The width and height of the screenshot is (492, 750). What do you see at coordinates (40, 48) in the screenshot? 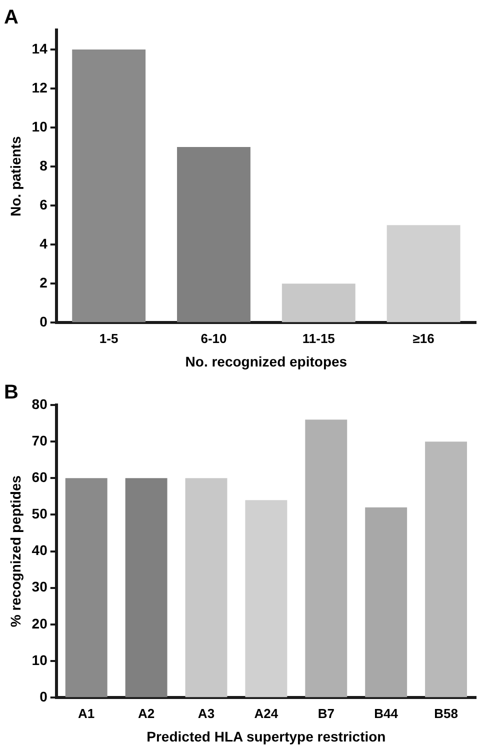
I see `y-tick-label: 14` at bounding box center [40, 48].